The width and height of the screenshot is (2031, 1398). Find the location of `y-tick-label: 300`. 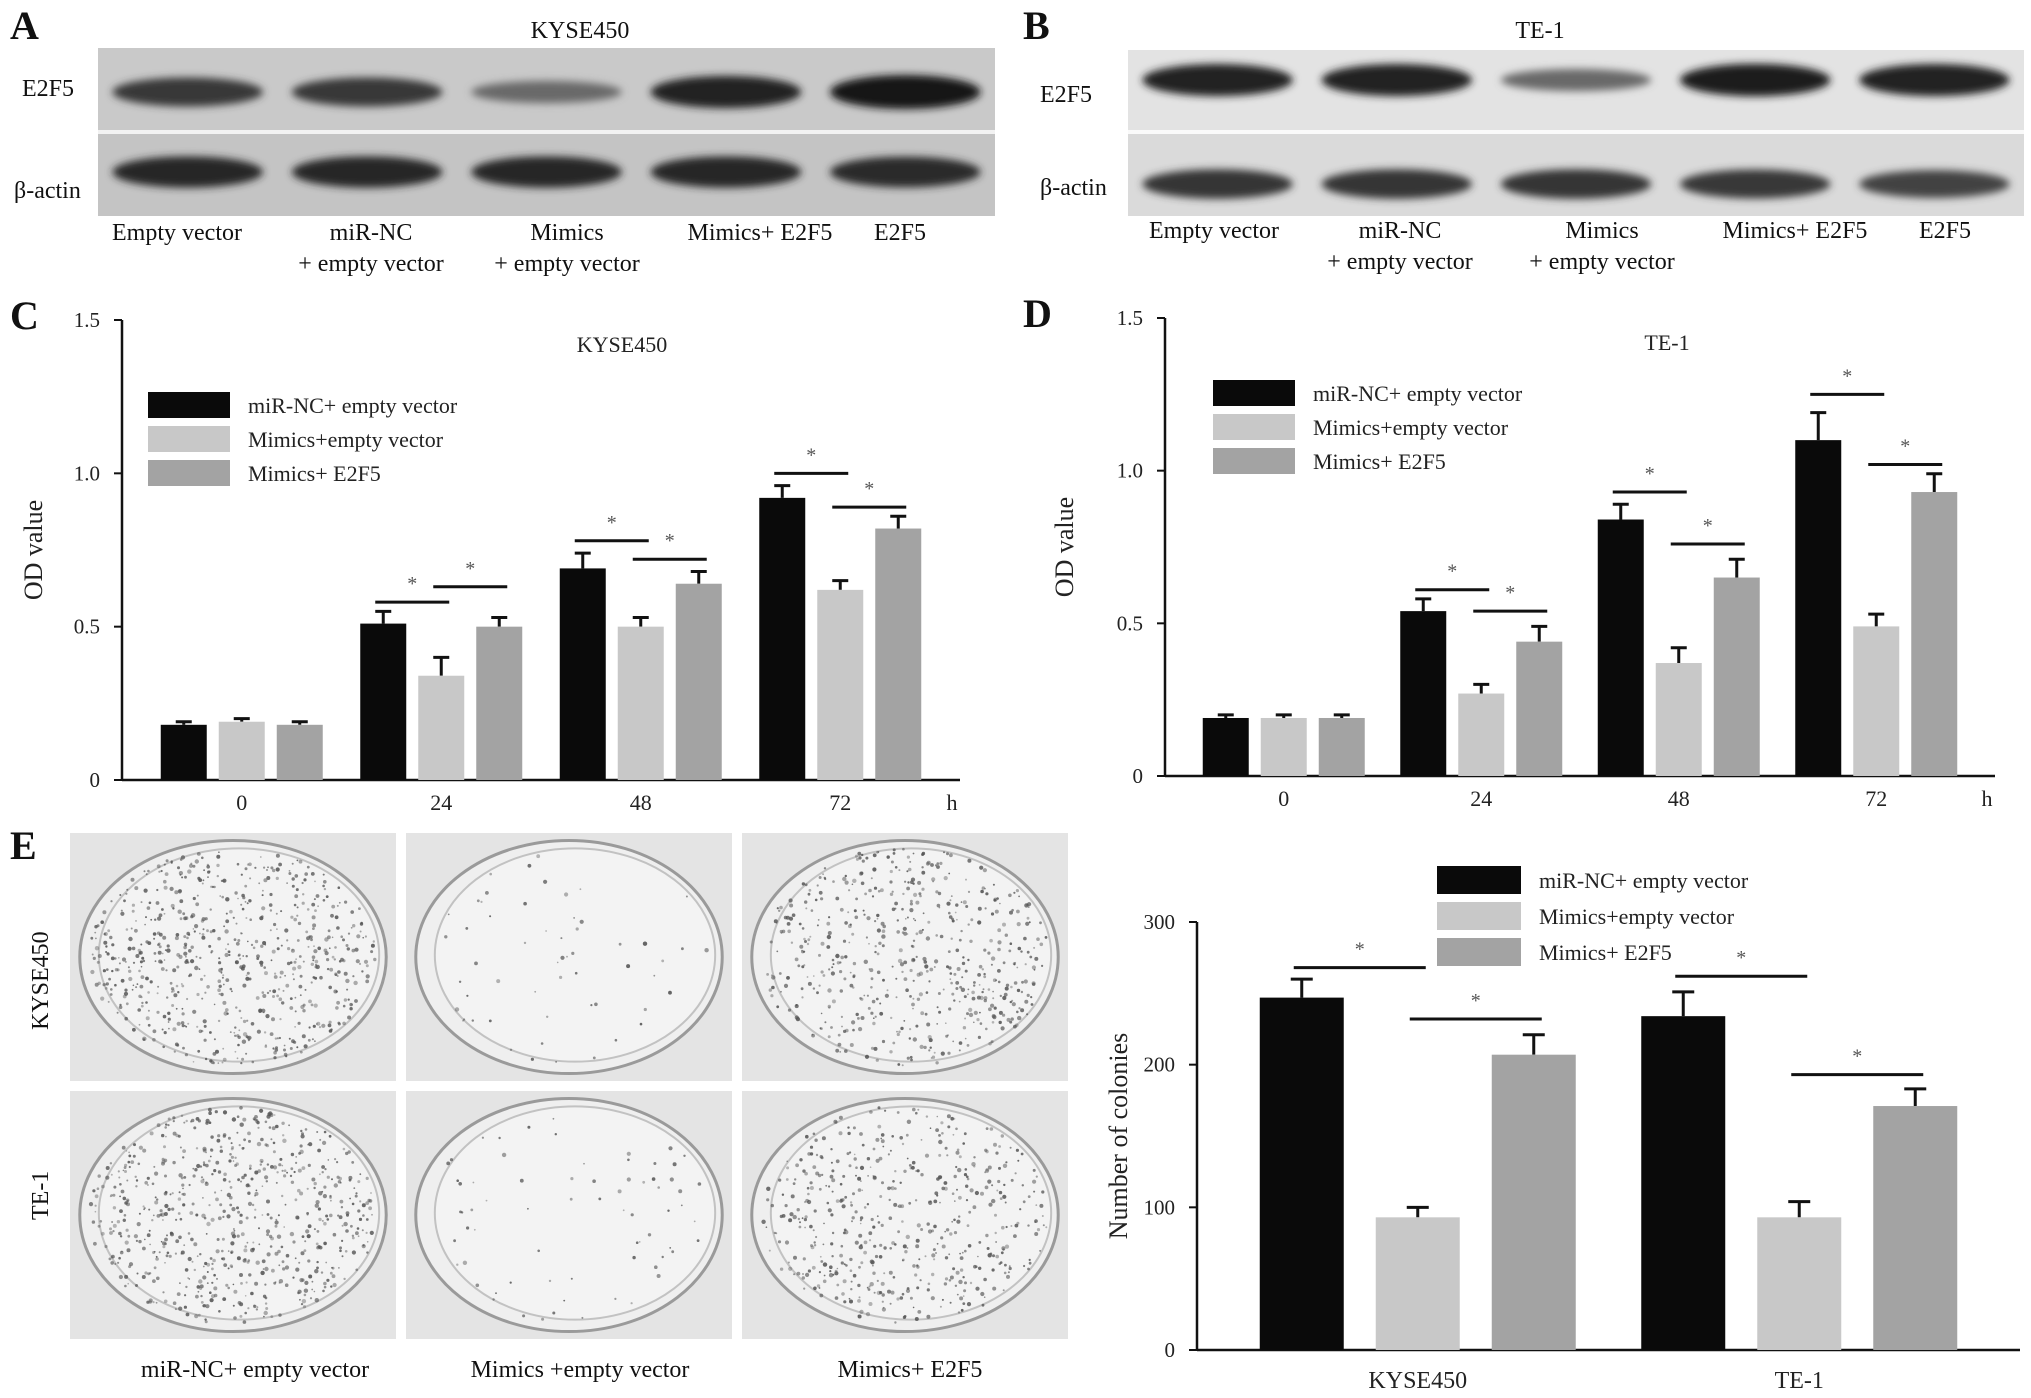

y-tick-label: 300 is located at coordinates (1160, 922).